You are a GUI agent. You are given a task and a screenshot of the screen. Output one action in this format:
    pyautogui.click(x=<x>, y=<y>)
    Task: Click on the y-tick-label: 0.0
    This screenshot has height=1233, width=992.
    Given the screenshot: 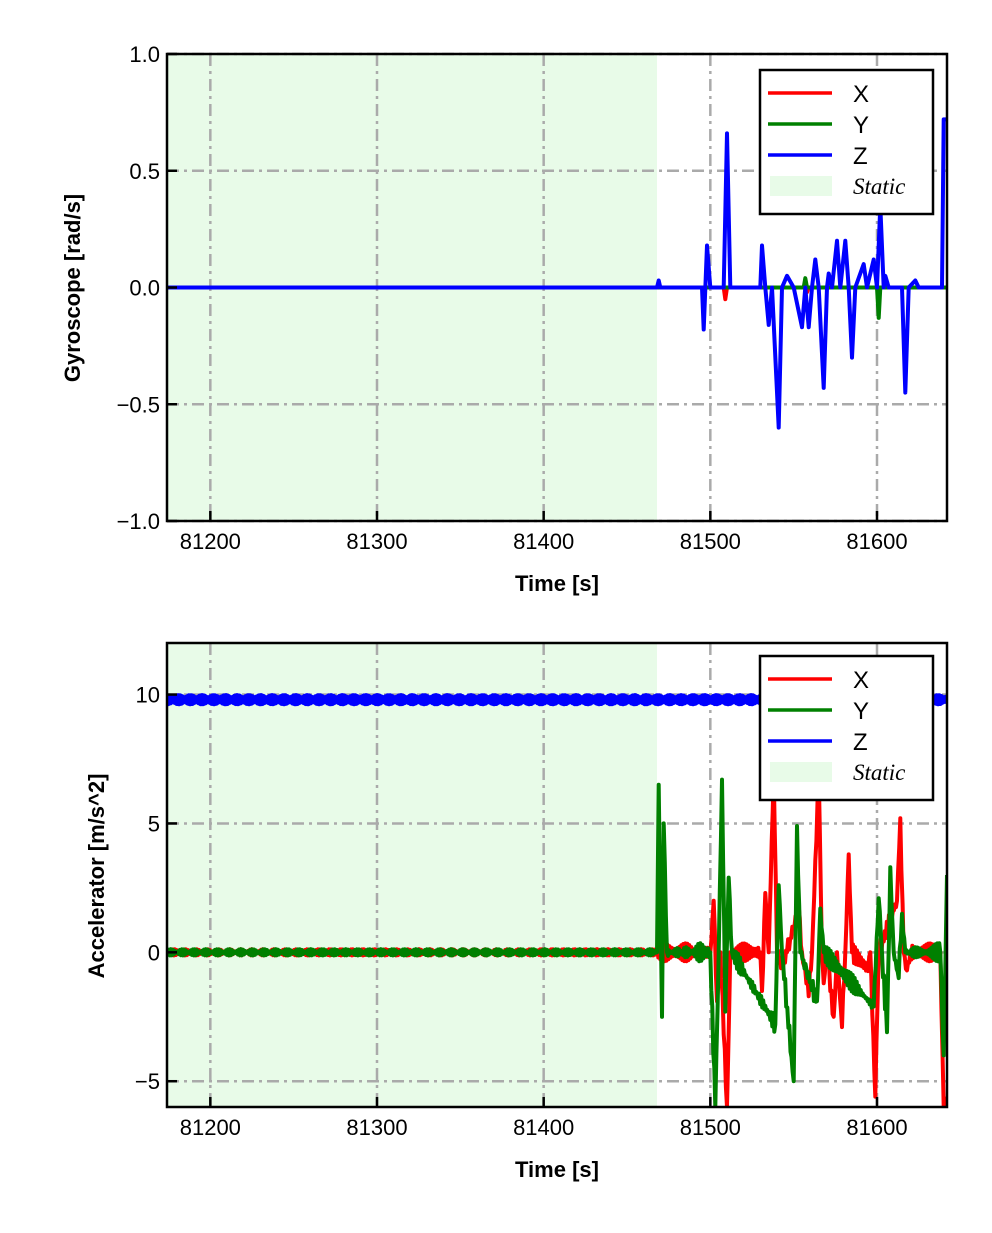 What is the action you would take?
    pyautogui.click(x=144, y=288)
    